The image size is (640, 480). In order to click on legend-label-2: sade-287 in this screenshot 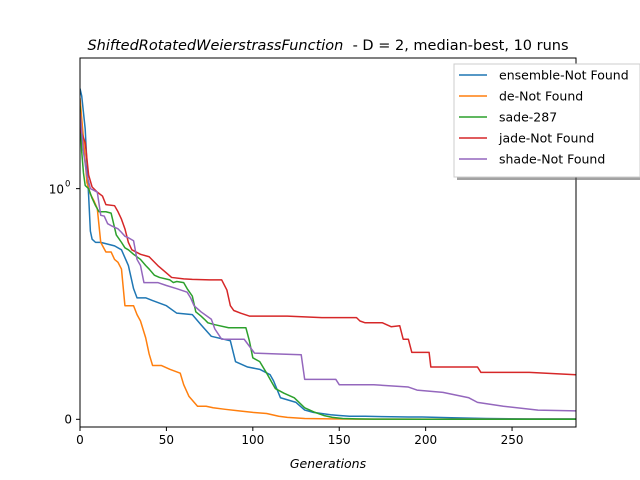, I will do `click(528, 117)`.